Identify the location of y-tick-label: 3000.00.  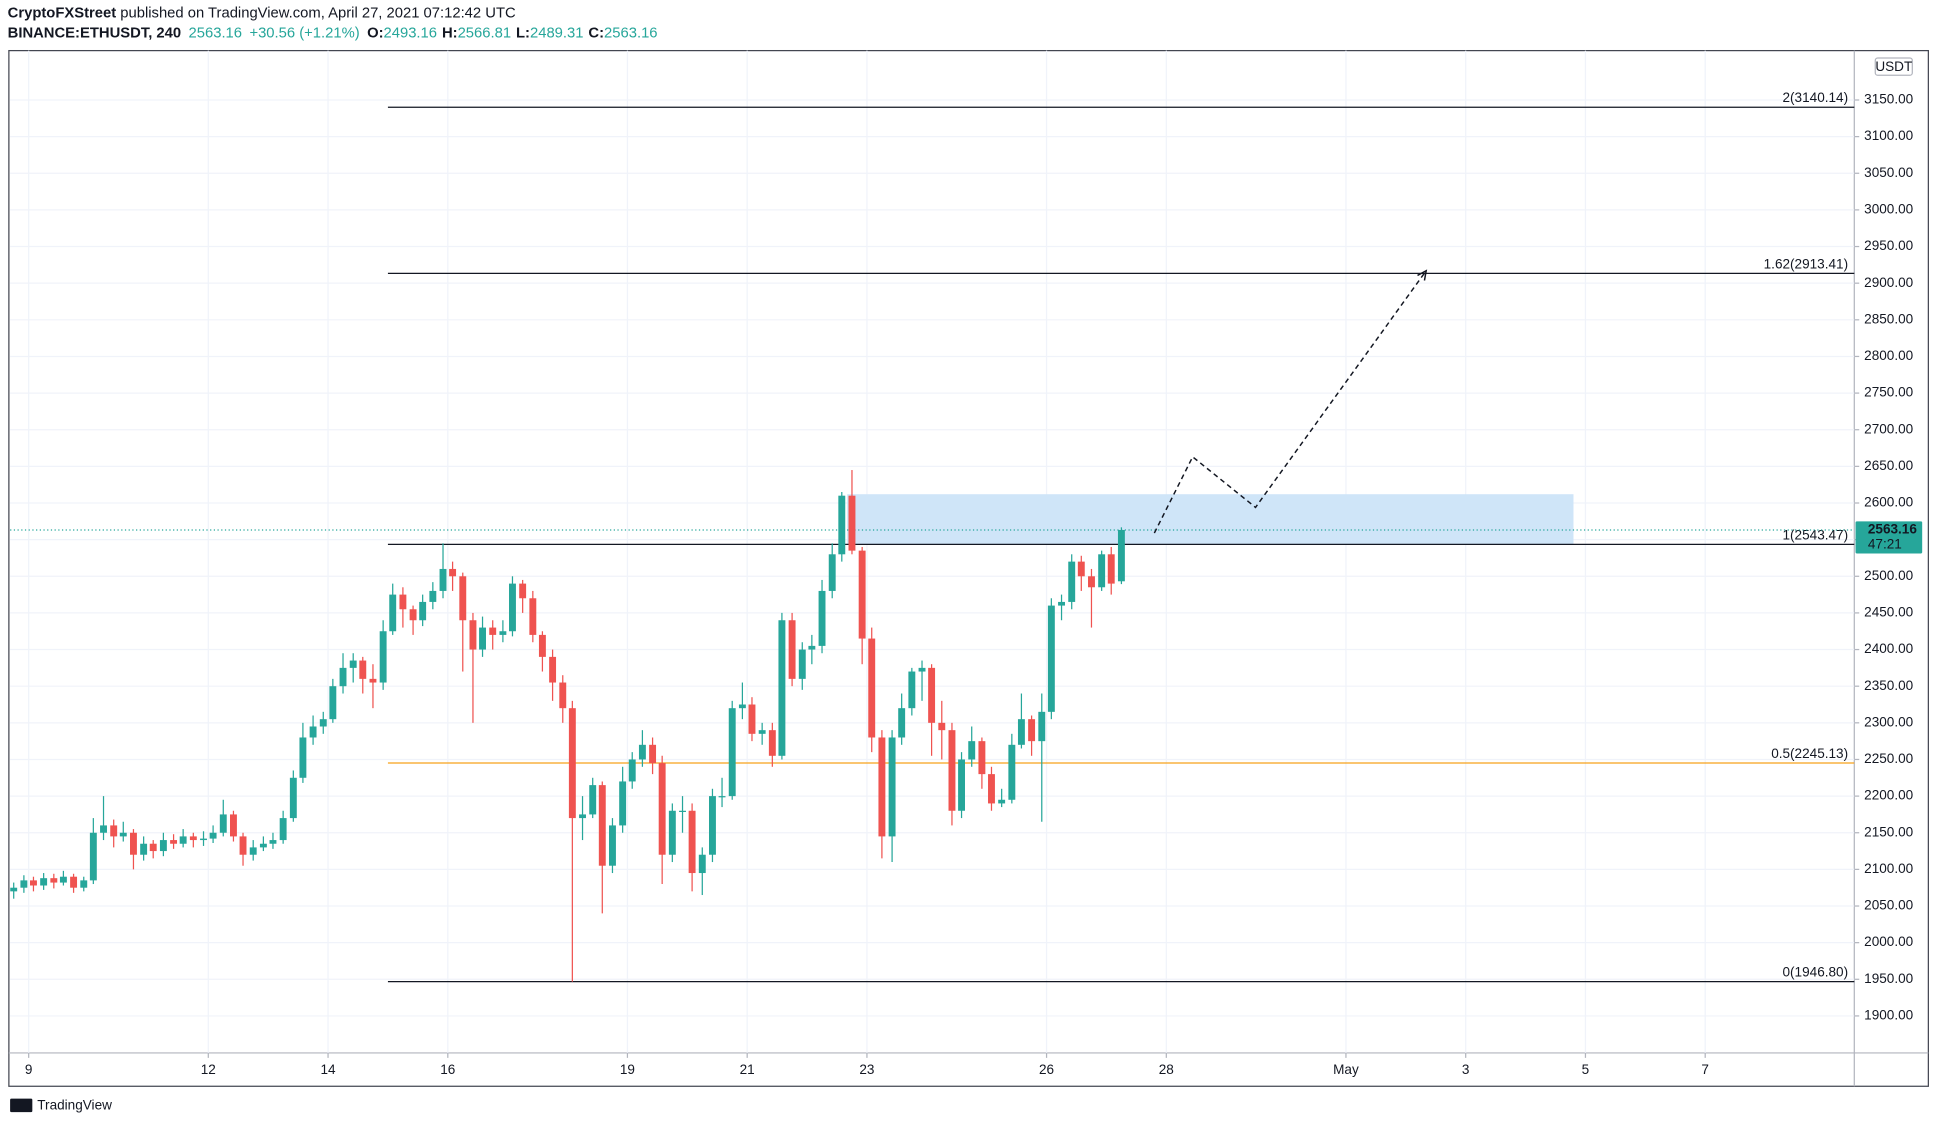
(1888, 208).